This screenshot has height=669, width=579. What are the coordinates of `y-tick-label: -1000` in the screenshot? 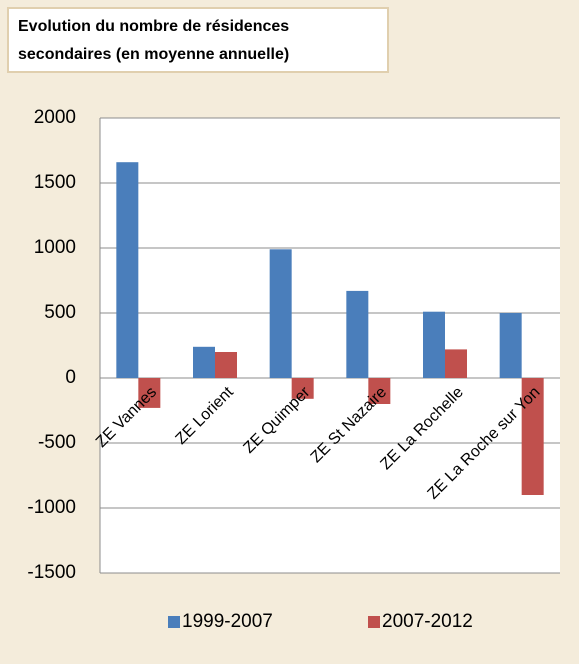 It's located at (51, 507).